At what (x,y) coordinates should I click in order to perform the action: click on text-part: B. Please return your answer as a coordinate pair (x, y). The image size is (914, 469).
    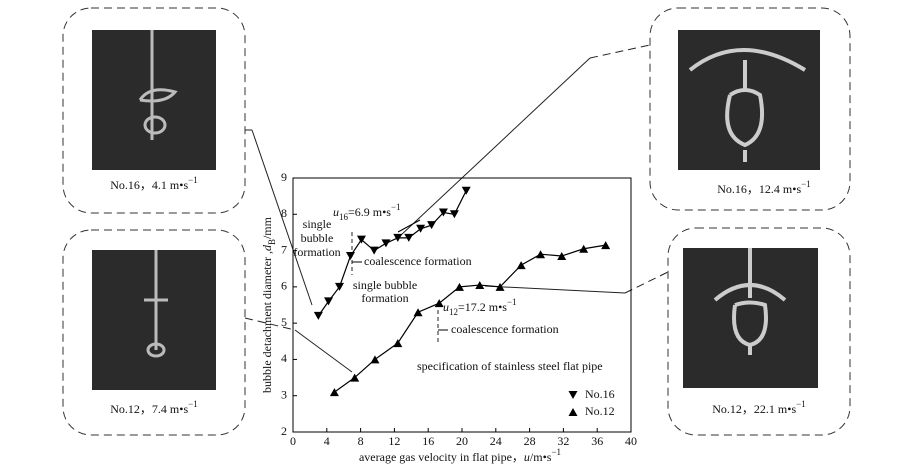
    Looking at the image, I should click on (272, 242).